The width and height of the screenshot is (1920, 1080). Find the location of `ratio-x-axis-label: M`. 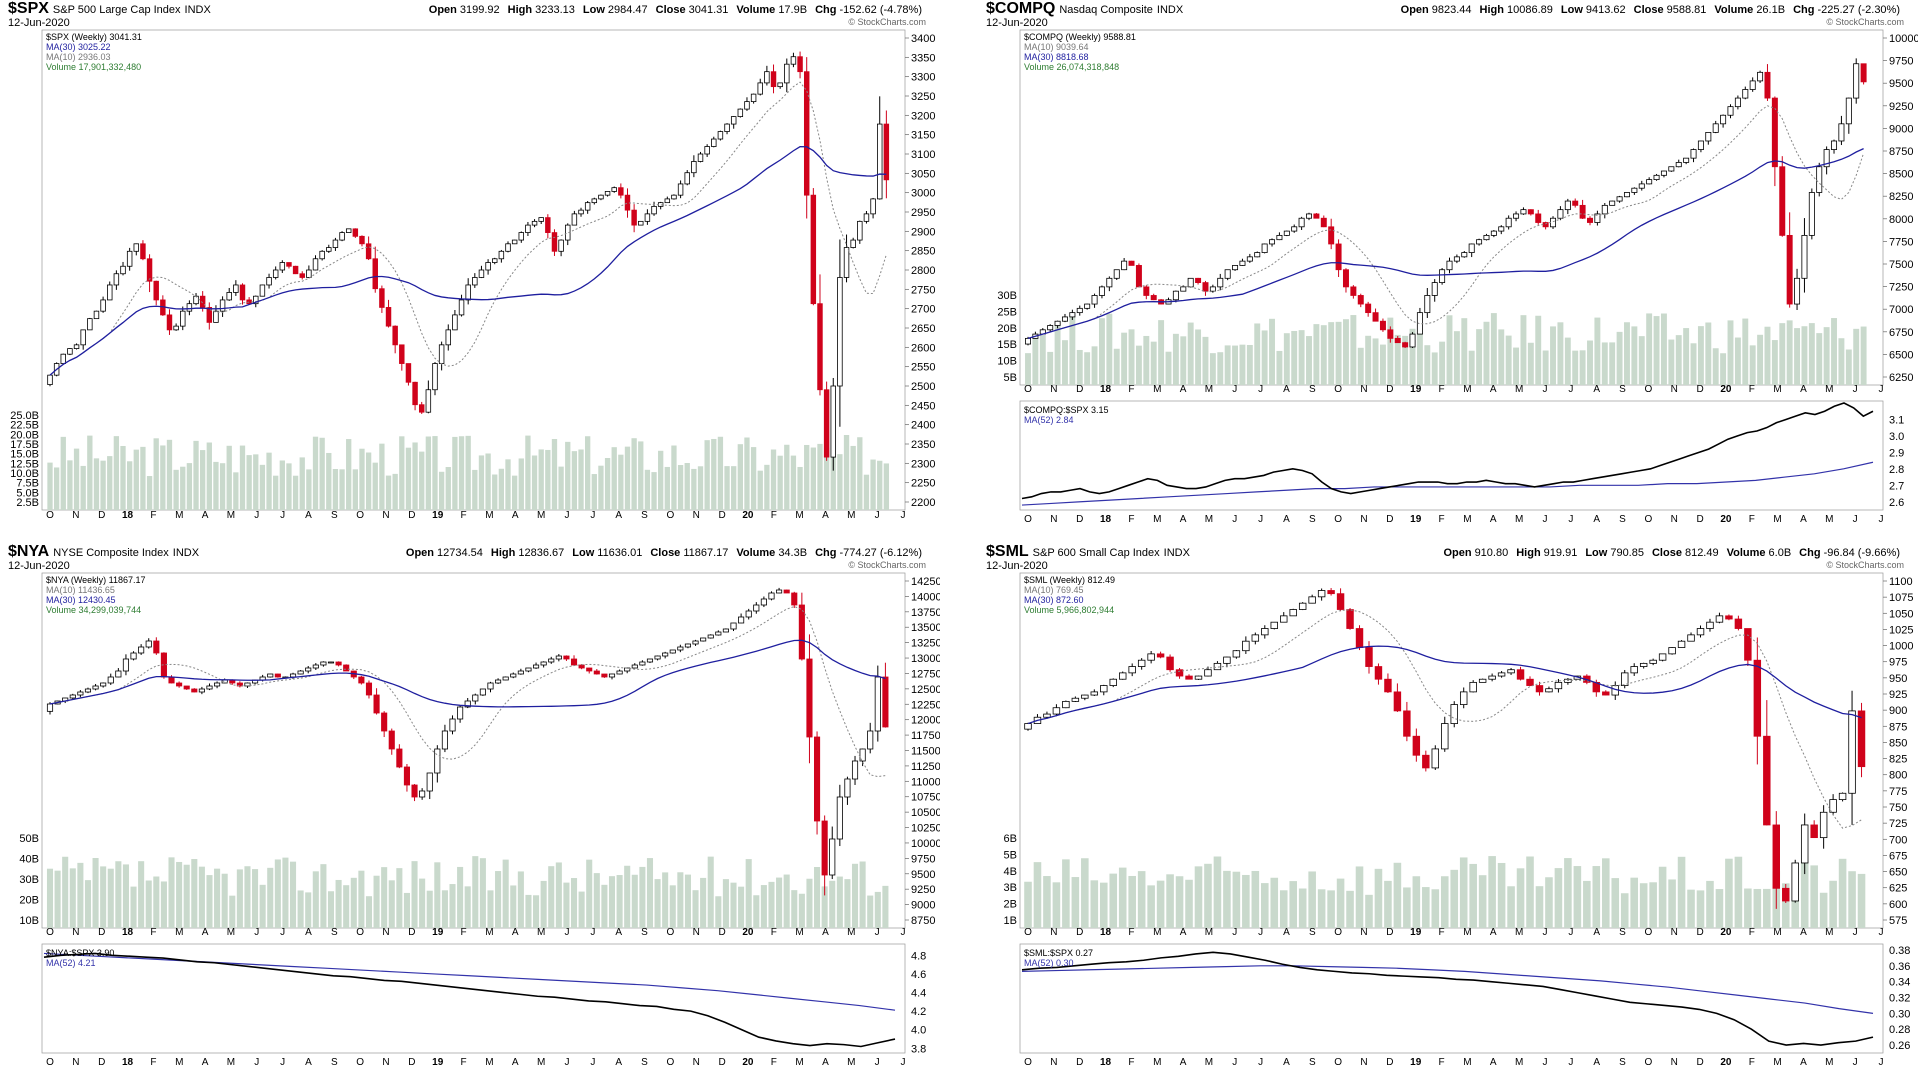

ratio-x-axis-label: M is located at coordinates (799, 1062).